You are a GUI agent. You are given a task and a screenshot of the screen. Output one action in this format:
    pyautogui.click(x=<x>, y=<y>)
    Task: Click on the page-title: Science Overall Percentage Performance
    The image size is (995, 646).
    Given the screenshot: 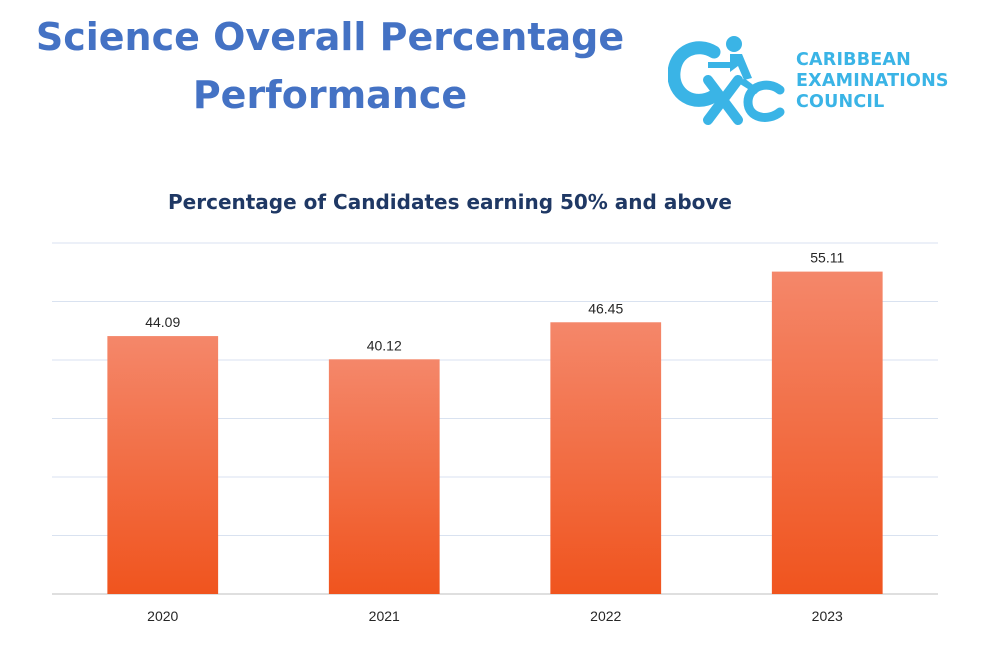 What is the action you would take?
    pyautogui.click(x=330, y=66)
    